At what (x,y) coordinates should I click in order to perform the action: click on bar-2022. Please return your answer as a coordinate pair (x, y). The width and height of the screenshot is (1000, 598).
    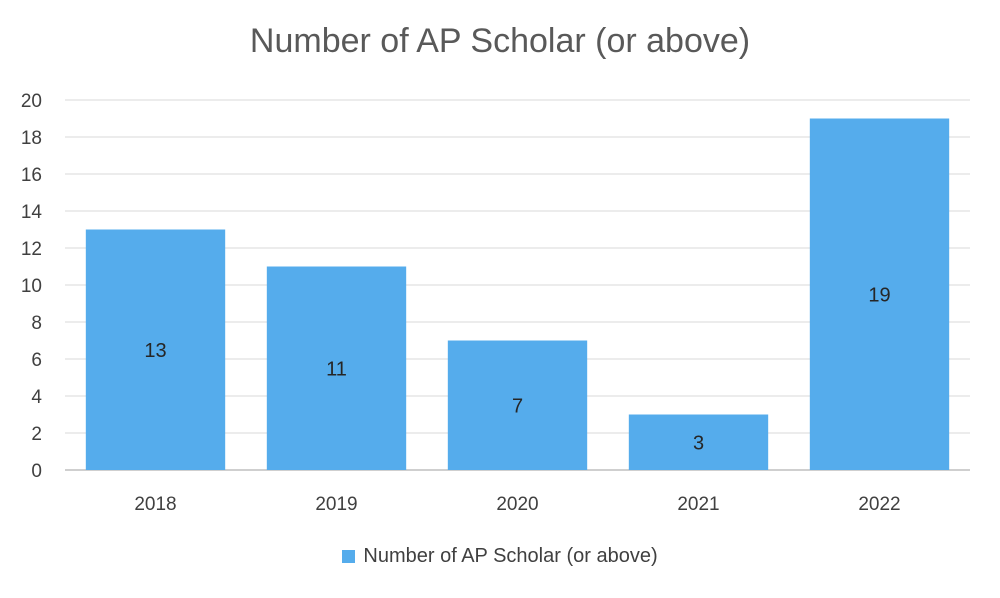
    Looking at the image, I should click on (879, 294).